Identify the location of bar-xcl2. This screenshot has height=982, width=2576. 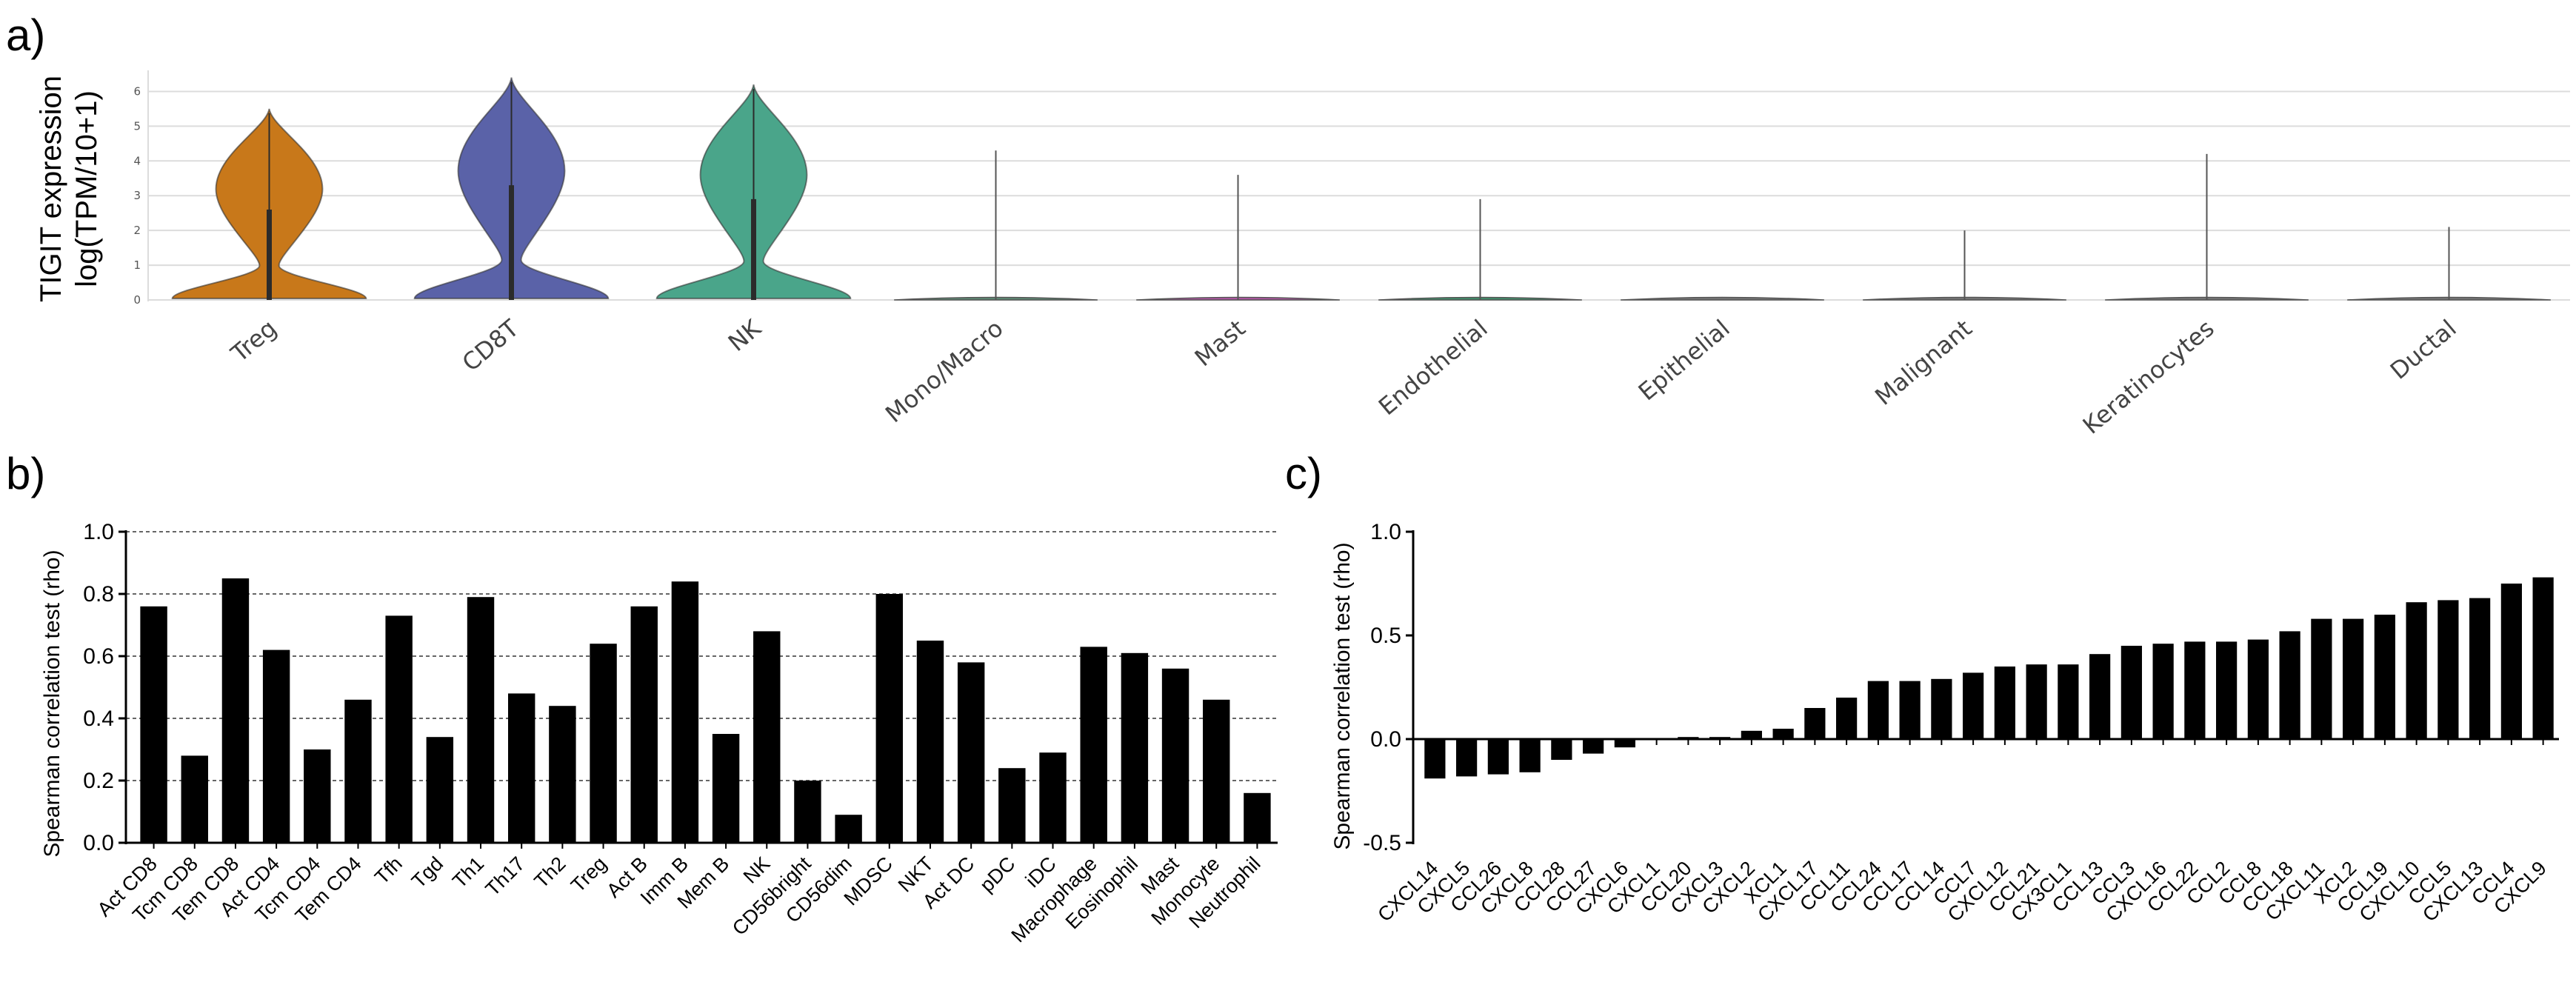
(2353, 678).